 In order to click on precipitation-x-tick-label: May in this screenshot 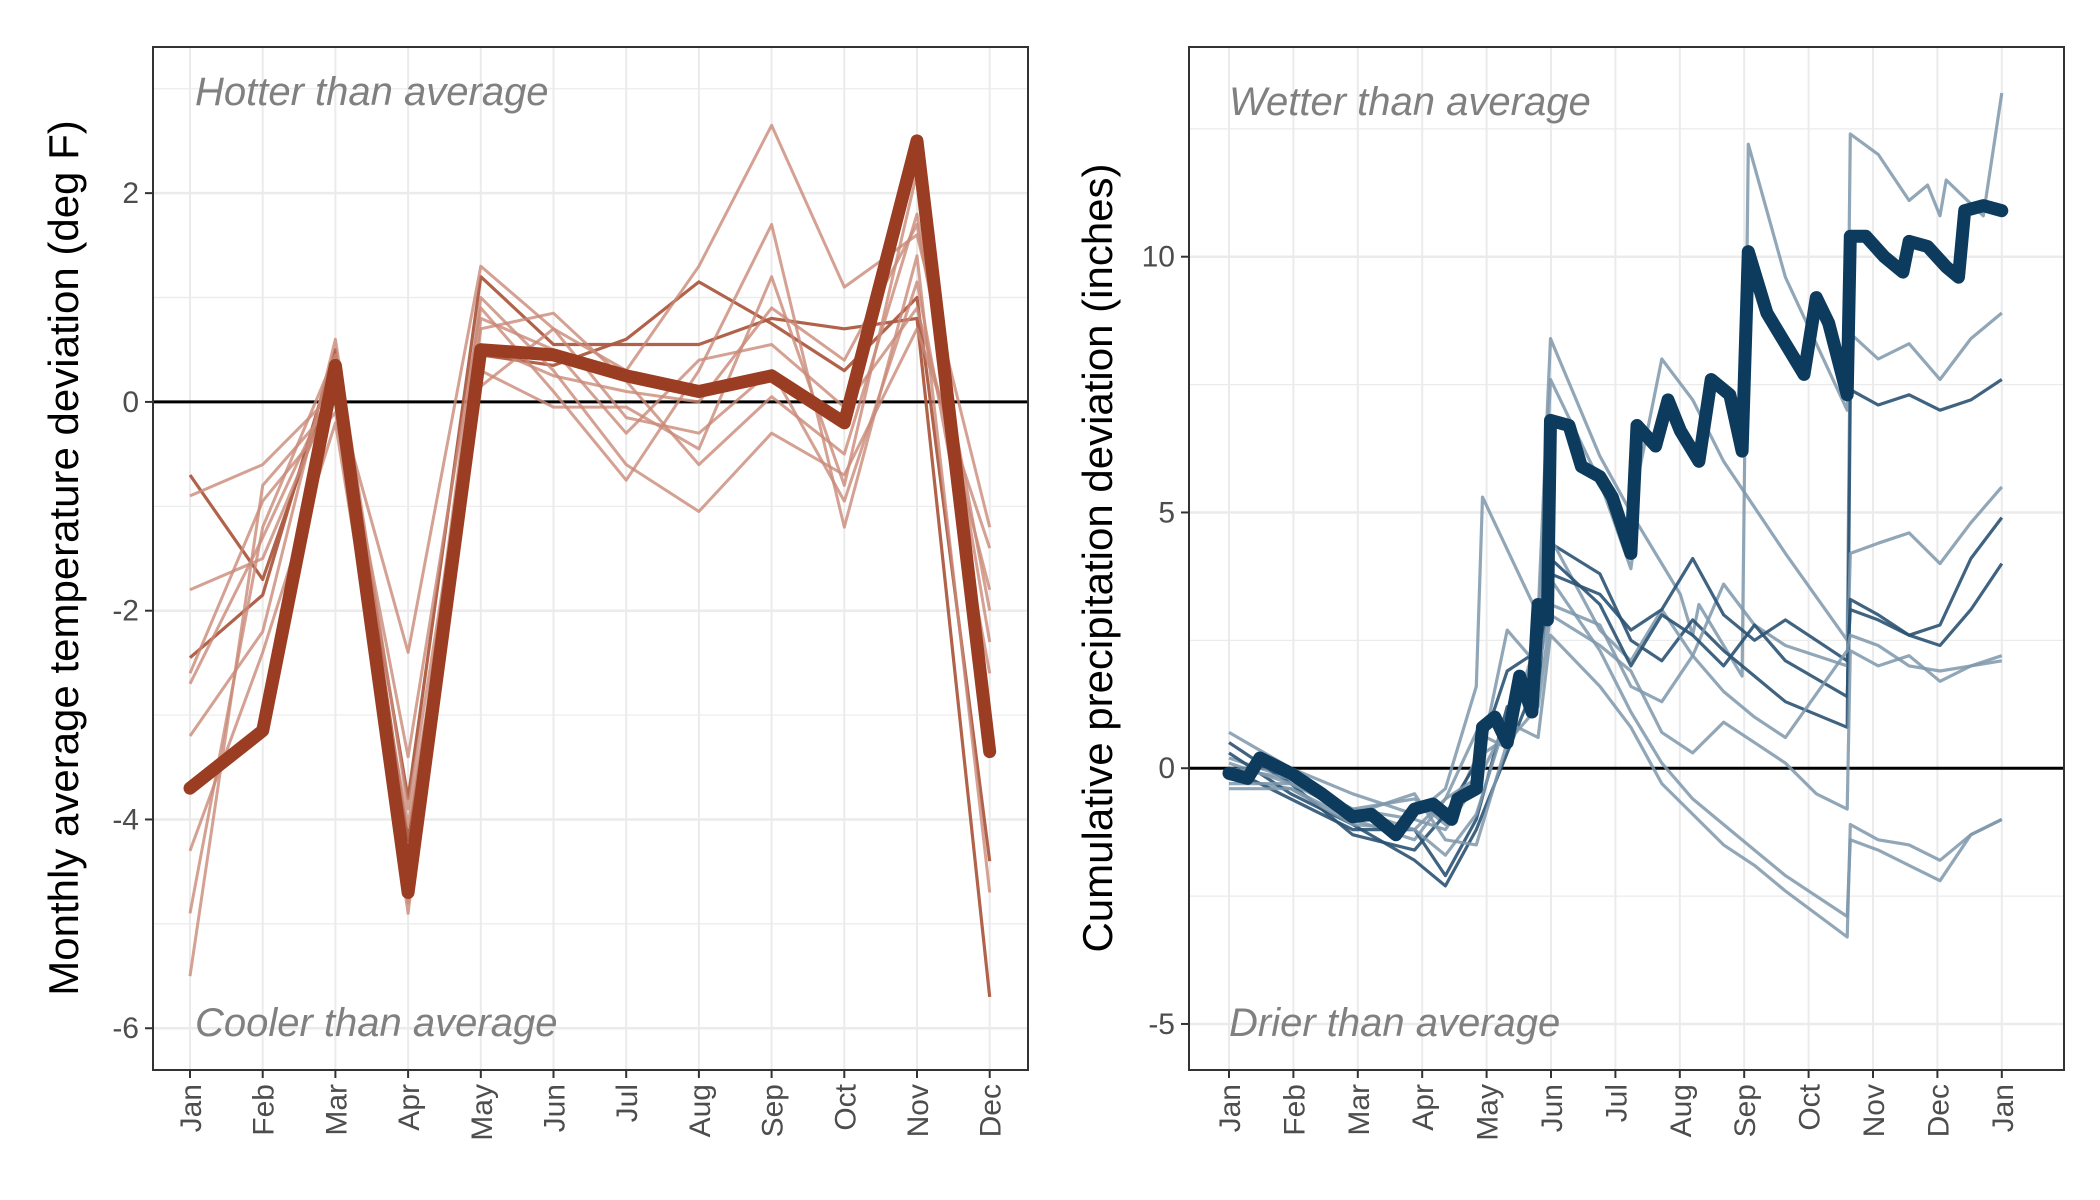, I will do `click(1488, 1112)`.